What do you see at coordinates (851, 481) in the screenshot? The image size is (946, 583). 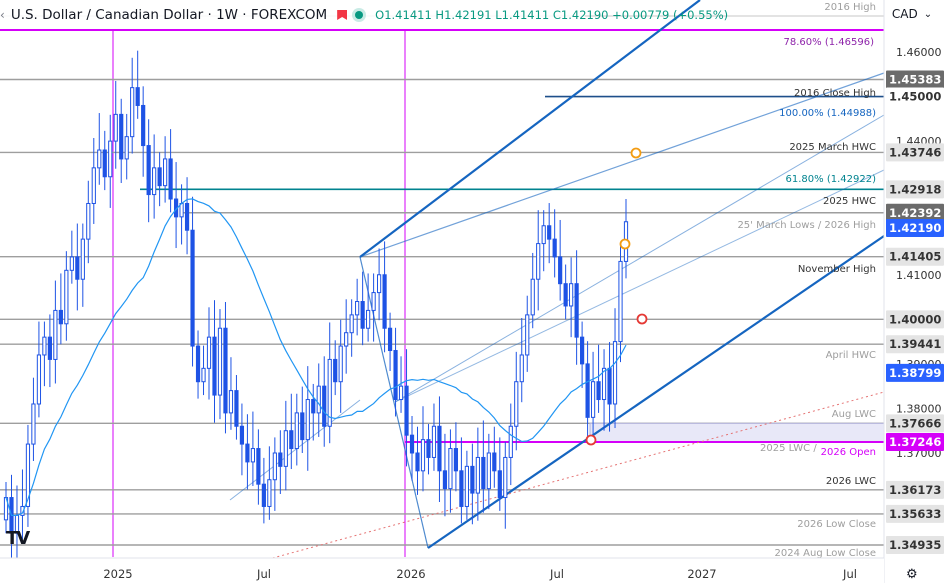 I see `label-2026-lwc: 2026 LWC` at bounding box center [851, 481].